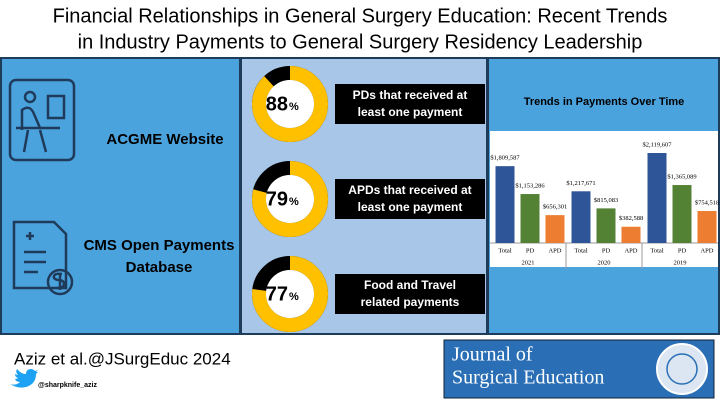  I want to click on stat-text: PDs that received at least one payment, so click(410, 104).